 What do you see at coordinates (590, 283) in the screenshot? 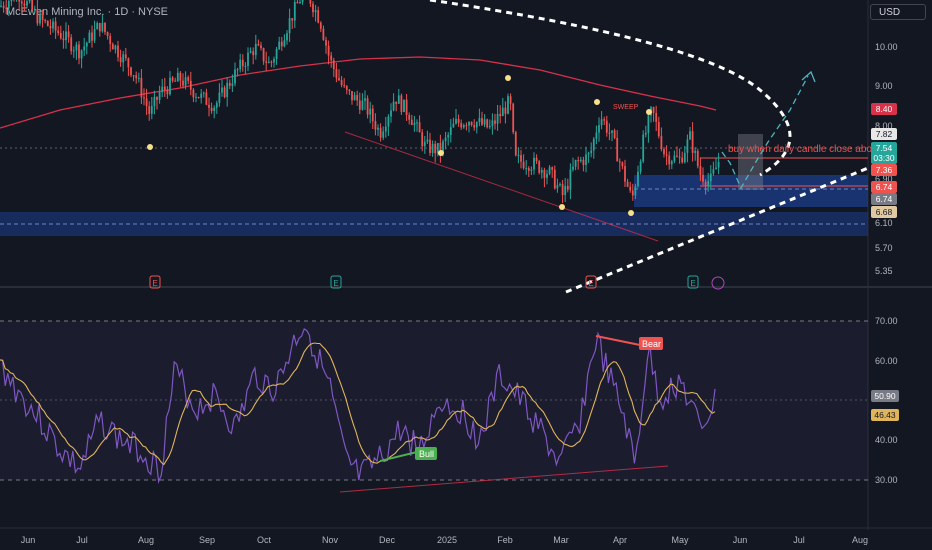
I see `earnings-marker-label: E` at bounding box center [590, 283].